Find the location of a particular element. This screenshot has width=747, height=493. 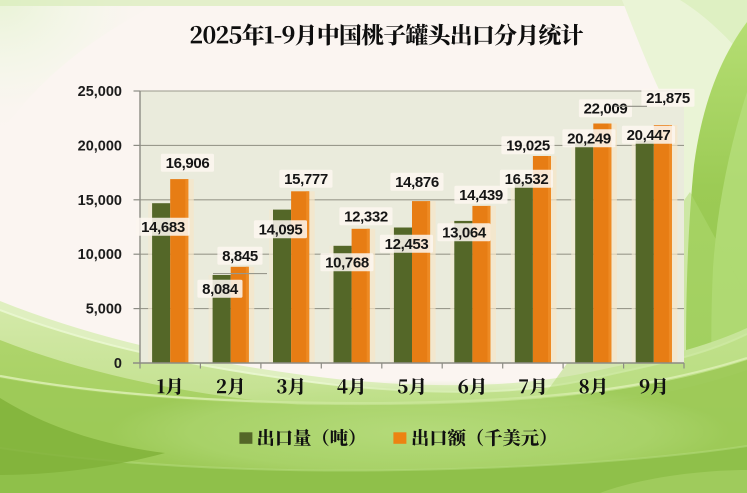

svg-text: 5,000 is located at coordinates (104, 310).